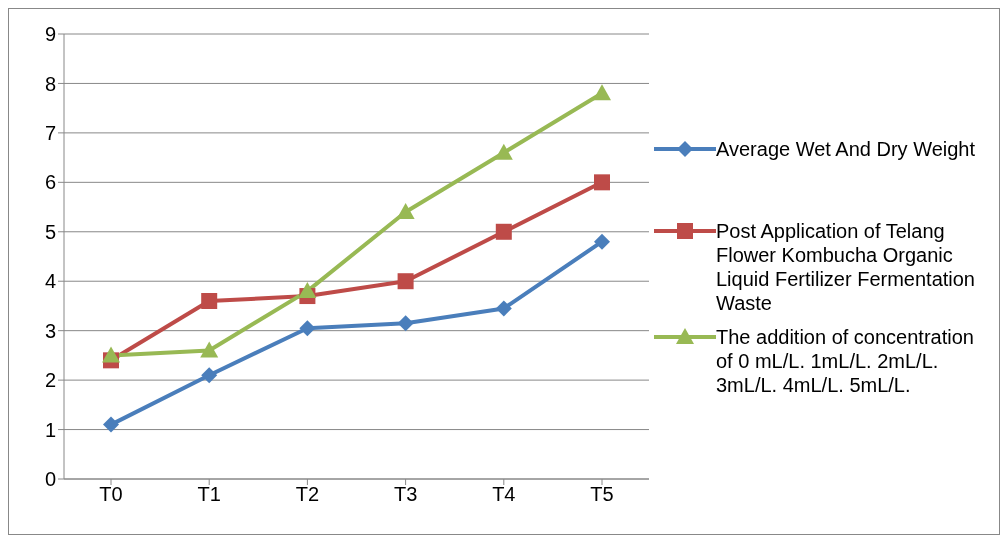 Image resolution: width=1005 pixels, height=541 pixels. I want to click on y-tick-label: 7, so click(50, 132).